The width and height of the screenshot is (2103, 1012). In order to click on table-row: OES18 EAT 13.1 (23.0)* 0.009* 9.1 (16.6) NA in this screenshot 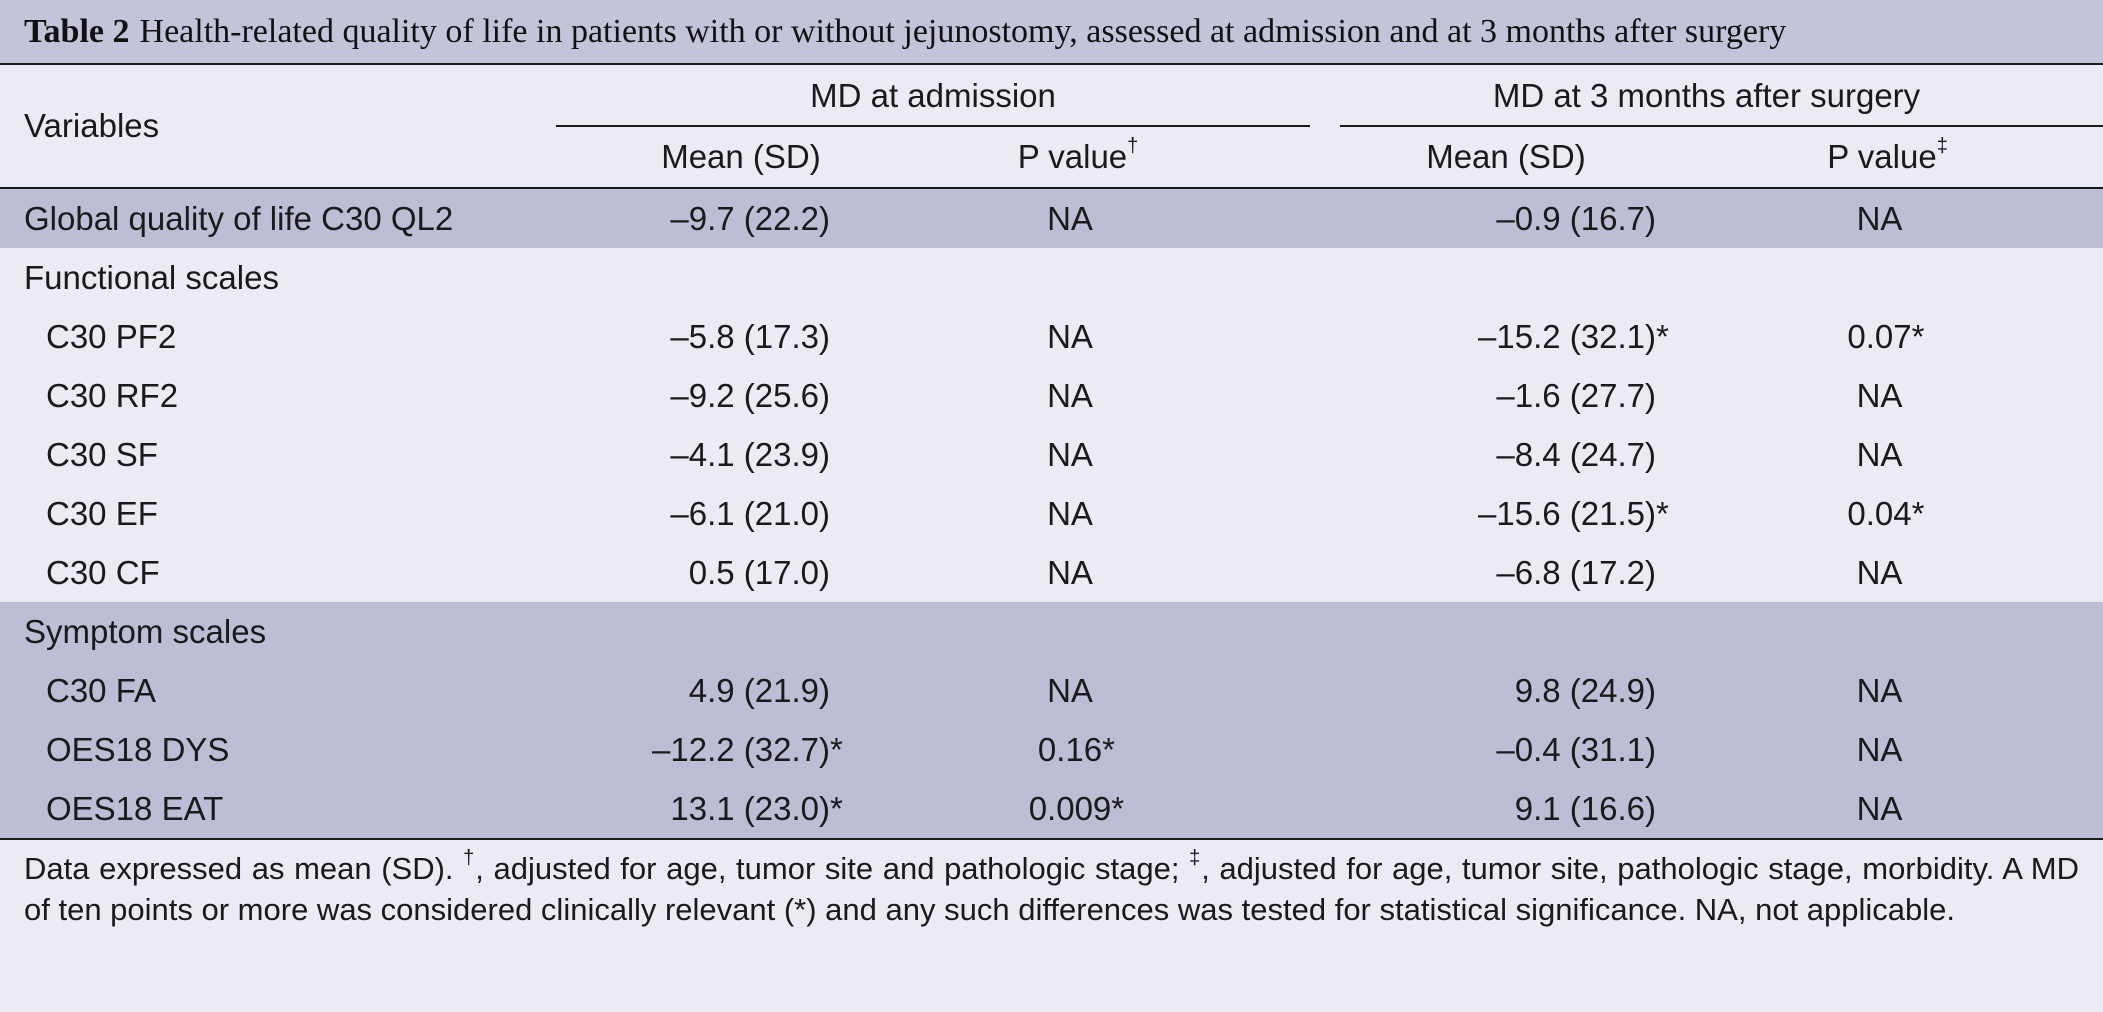, I will do `click(1051, 808)`.